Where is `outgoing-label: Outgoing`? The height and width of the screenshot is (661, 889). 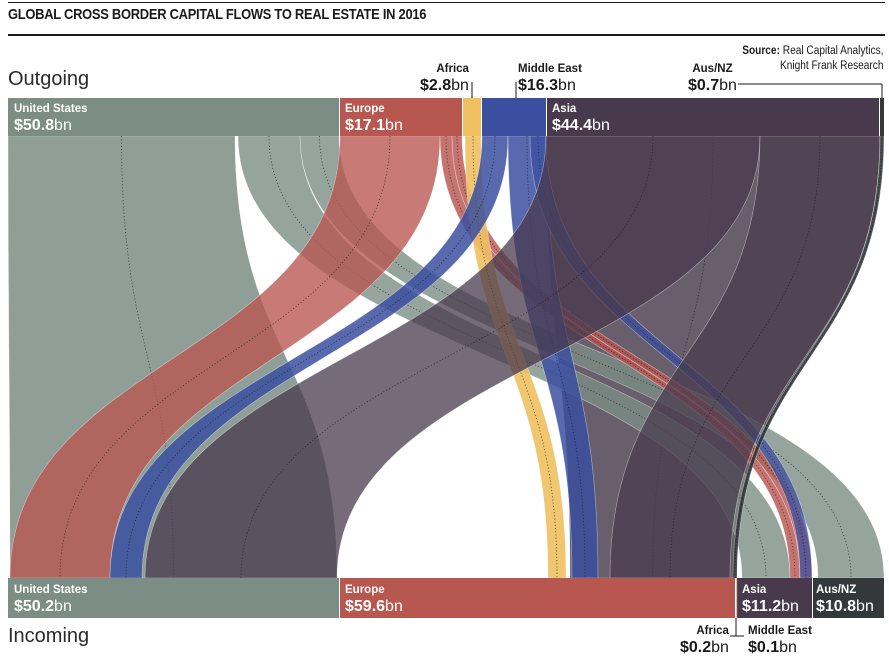
outgoing-label: Outgoing is located at coordinates (49, 79).